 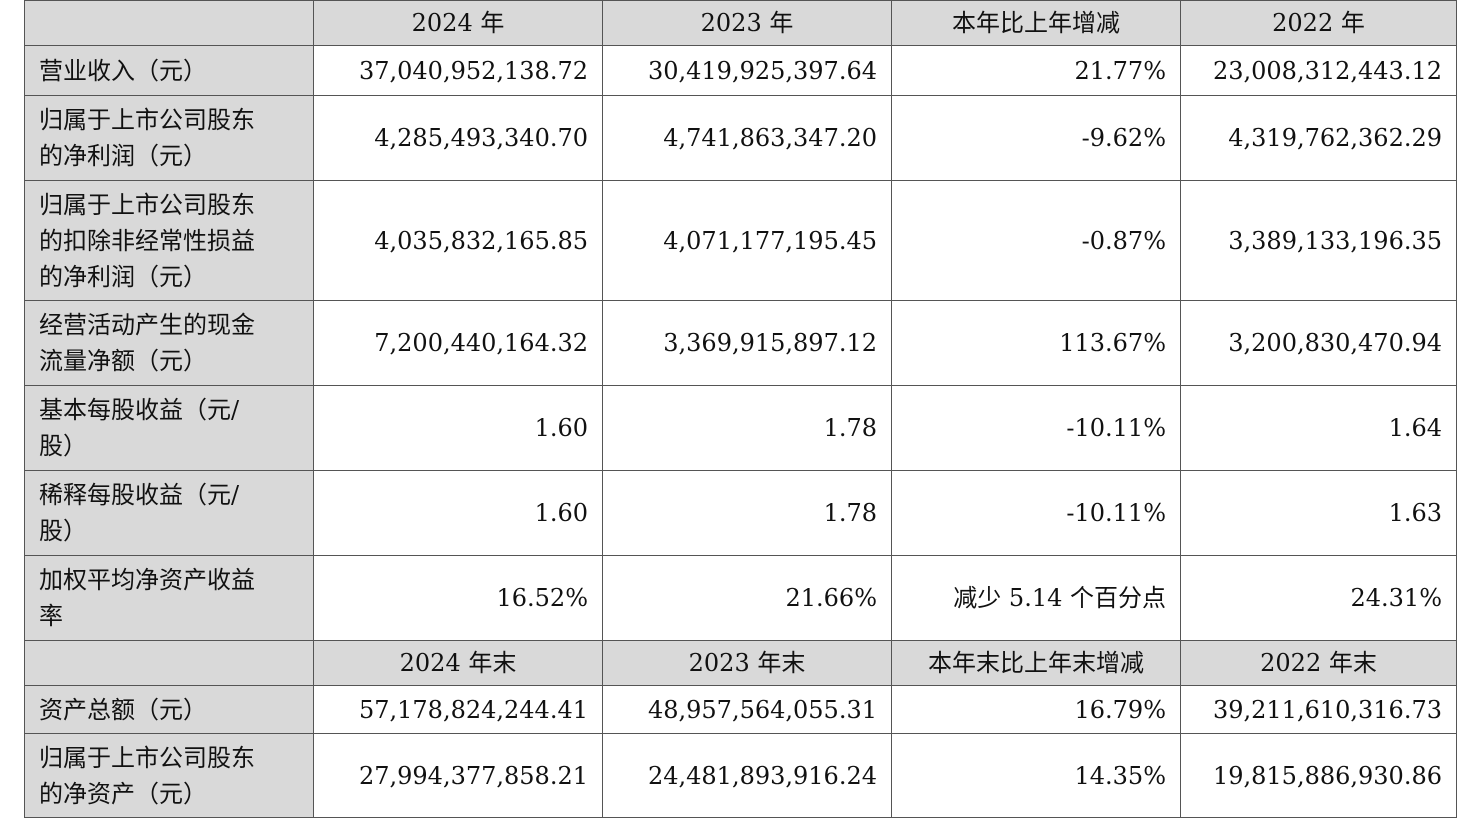 I want to click on value-2022: 1.64, so click(x=1318, y=428).